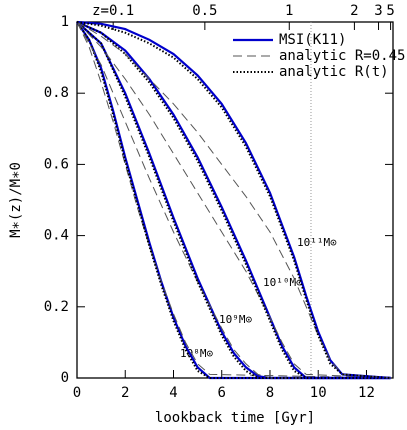 This screenshot has width=407, height=430. Describe the element at coordinates (125, 393) in the screenshot. I see `x-tick-label: 2` at that location.